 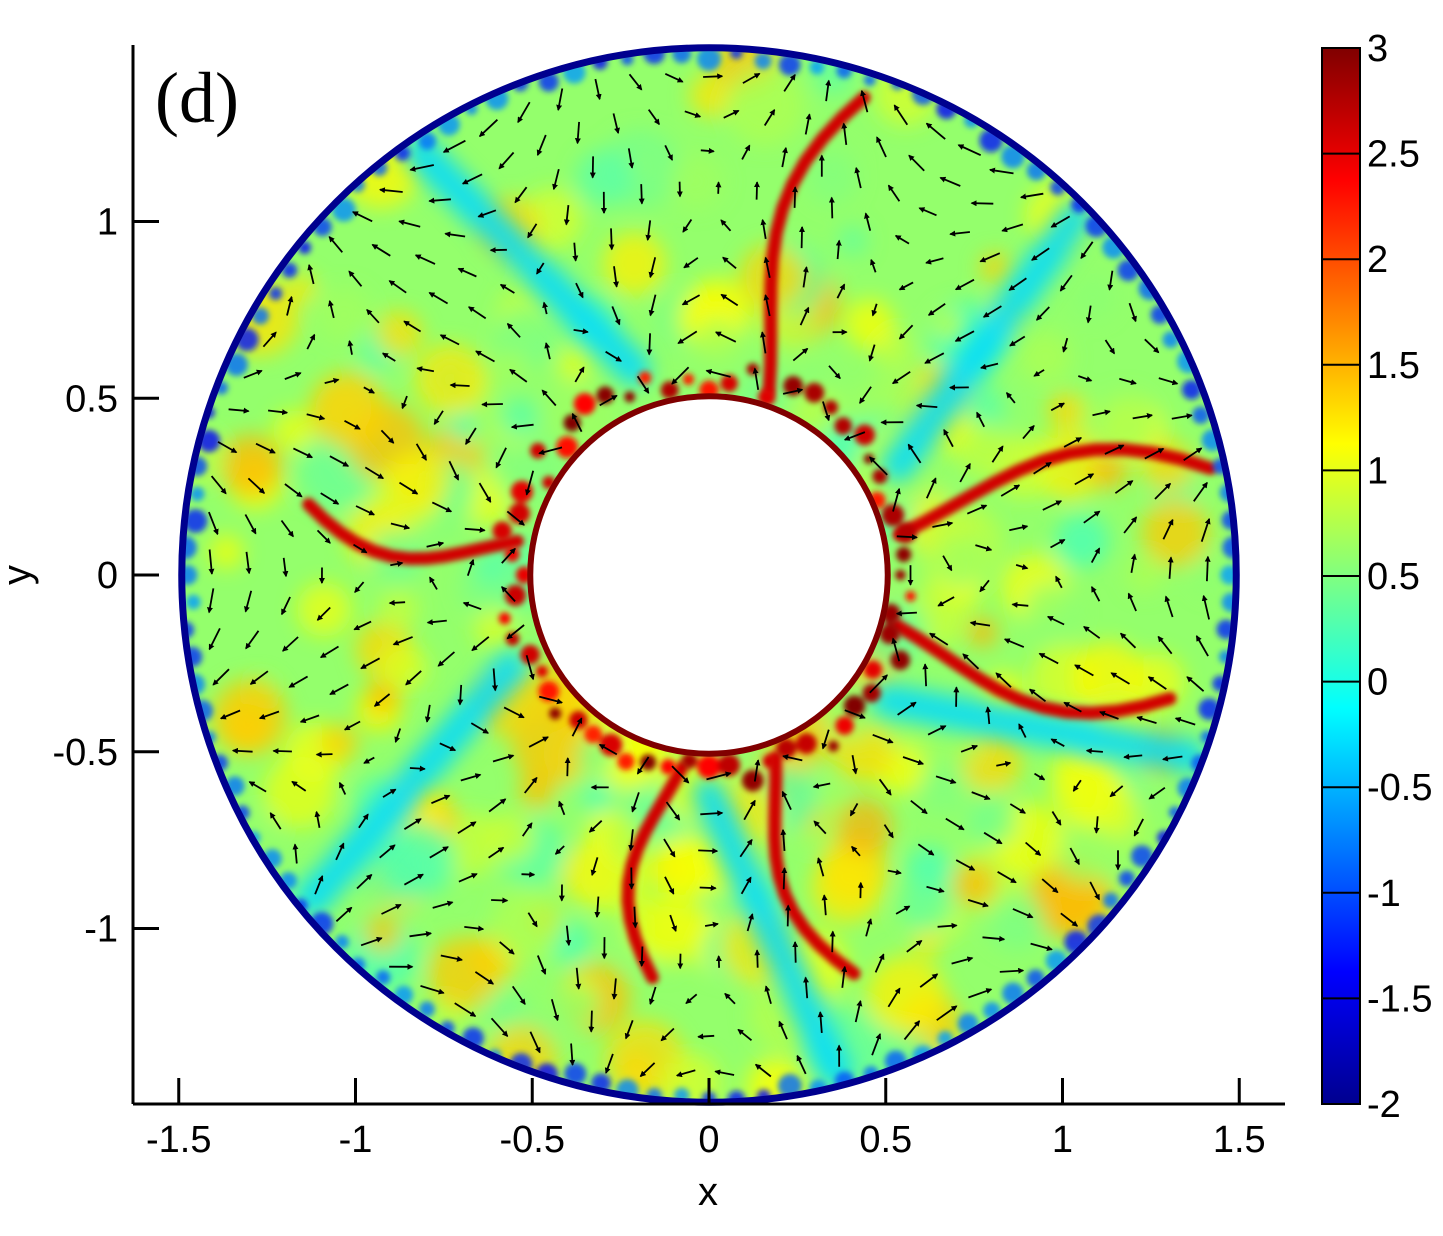 What do you see at coordinates (772, 933) in the screenshot?
I see `low-band` at bounding box center [772, 933].